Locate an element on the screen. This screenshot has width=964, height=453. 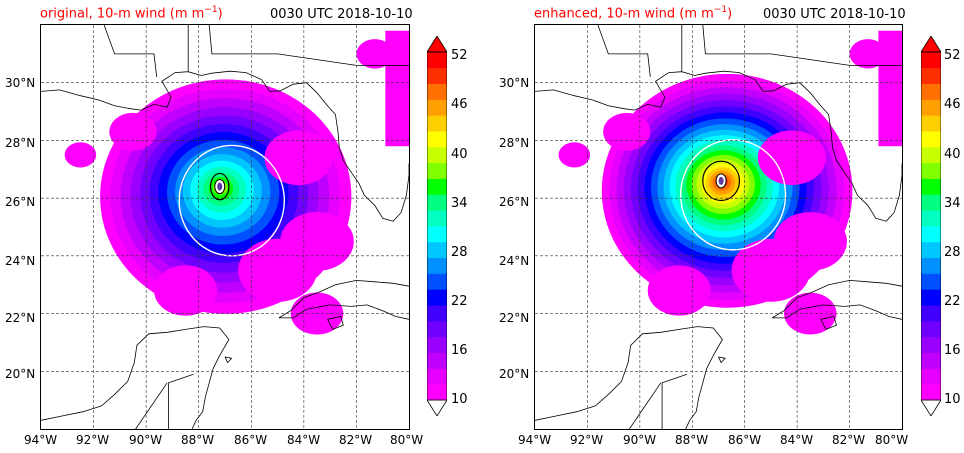
x-tick: 84°W is located at coordinates (304, 440).